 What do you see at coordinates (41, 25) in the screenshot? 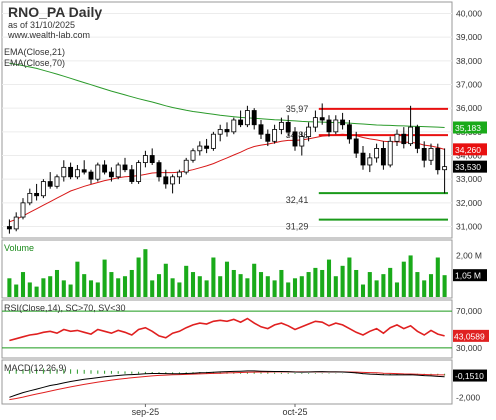
I see `as-of-date: as of 31/10/2025` at bounding box center [41, 25].